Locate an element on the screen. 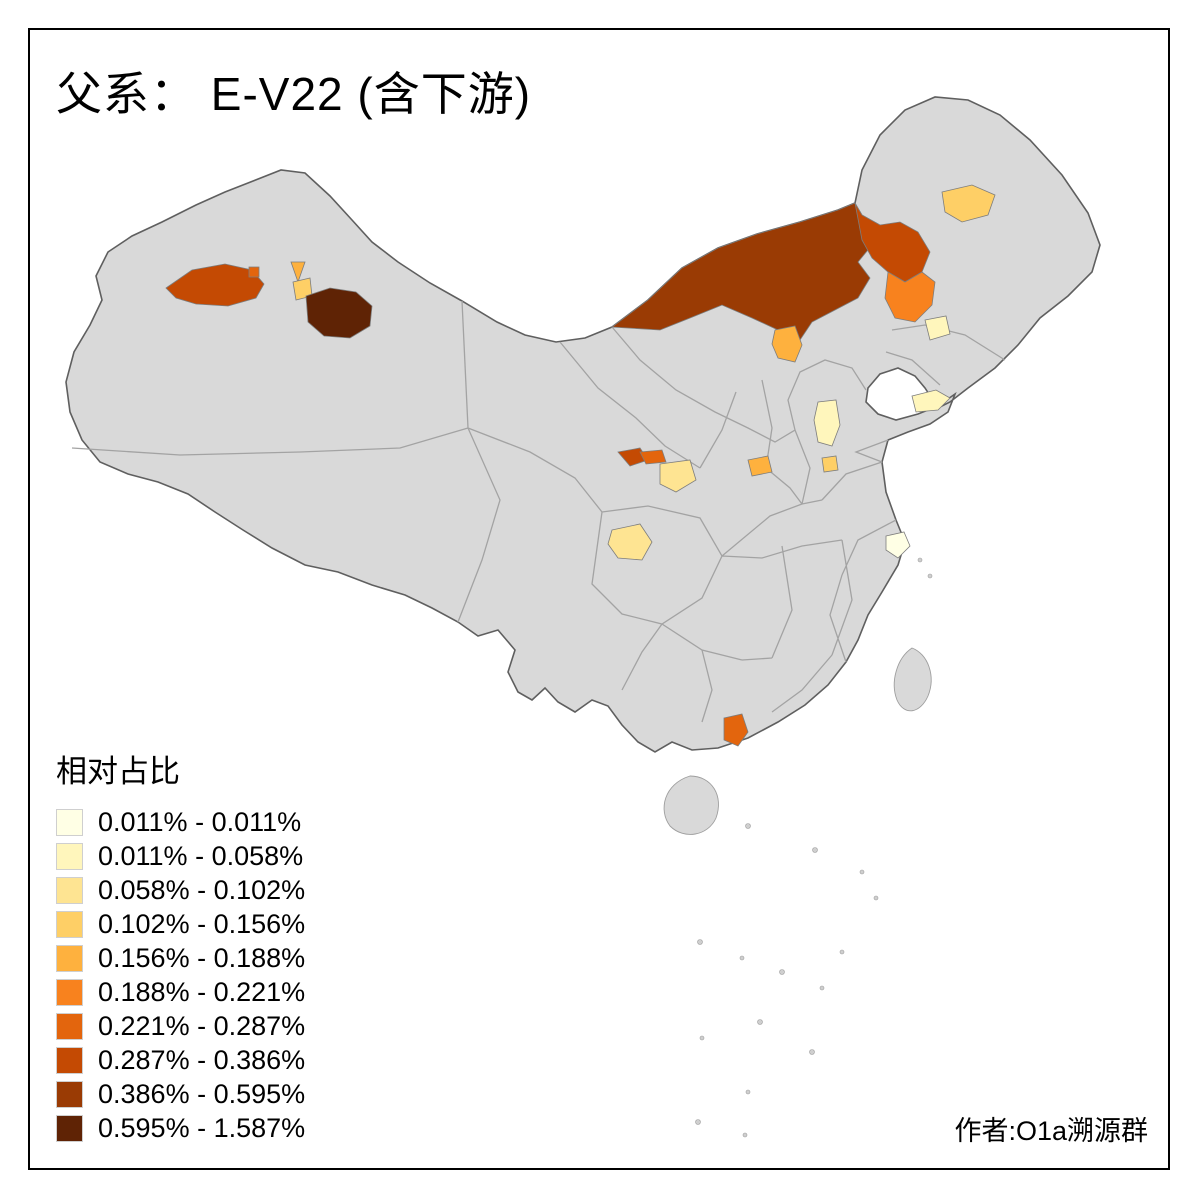 This screenshot has width=1200, height=1200. legend-label: 0.102% - 0.156% is located at coordinates (202, 924).